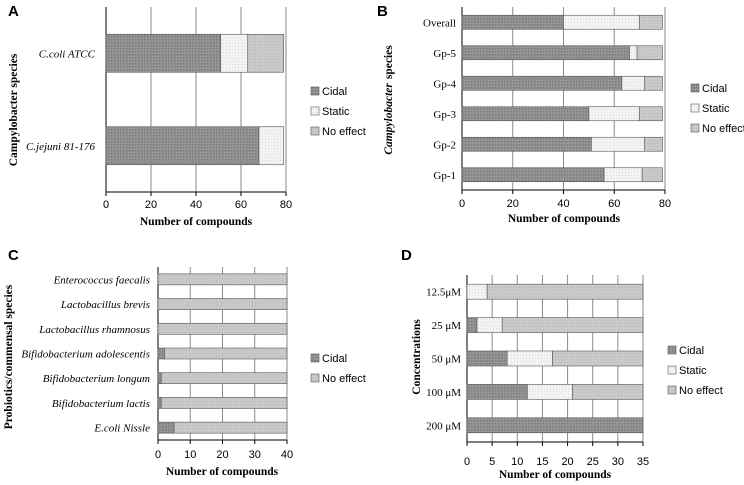 This screenshot has width=744, height=485. I want to click on category-label: Bifidobacterium lactis, so click(101, 404).